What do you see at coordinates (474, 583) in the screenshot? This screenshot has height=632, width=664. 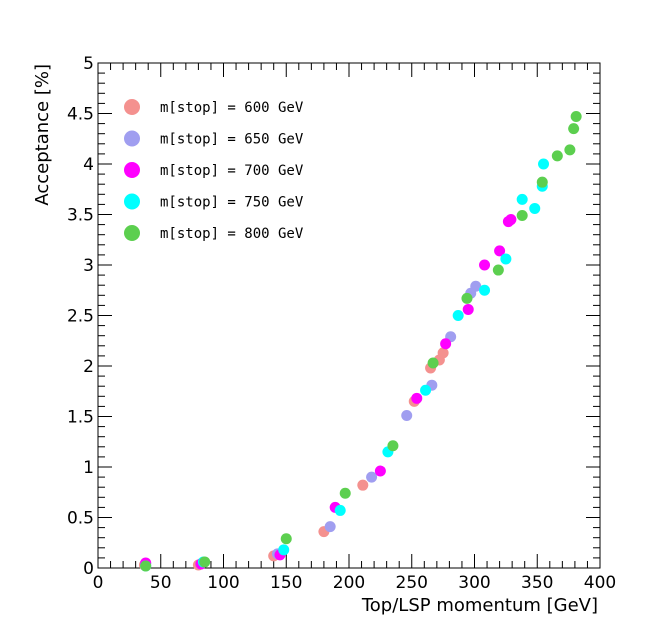 I see `x-tick-label: 300` at bounding box center [474, 583].